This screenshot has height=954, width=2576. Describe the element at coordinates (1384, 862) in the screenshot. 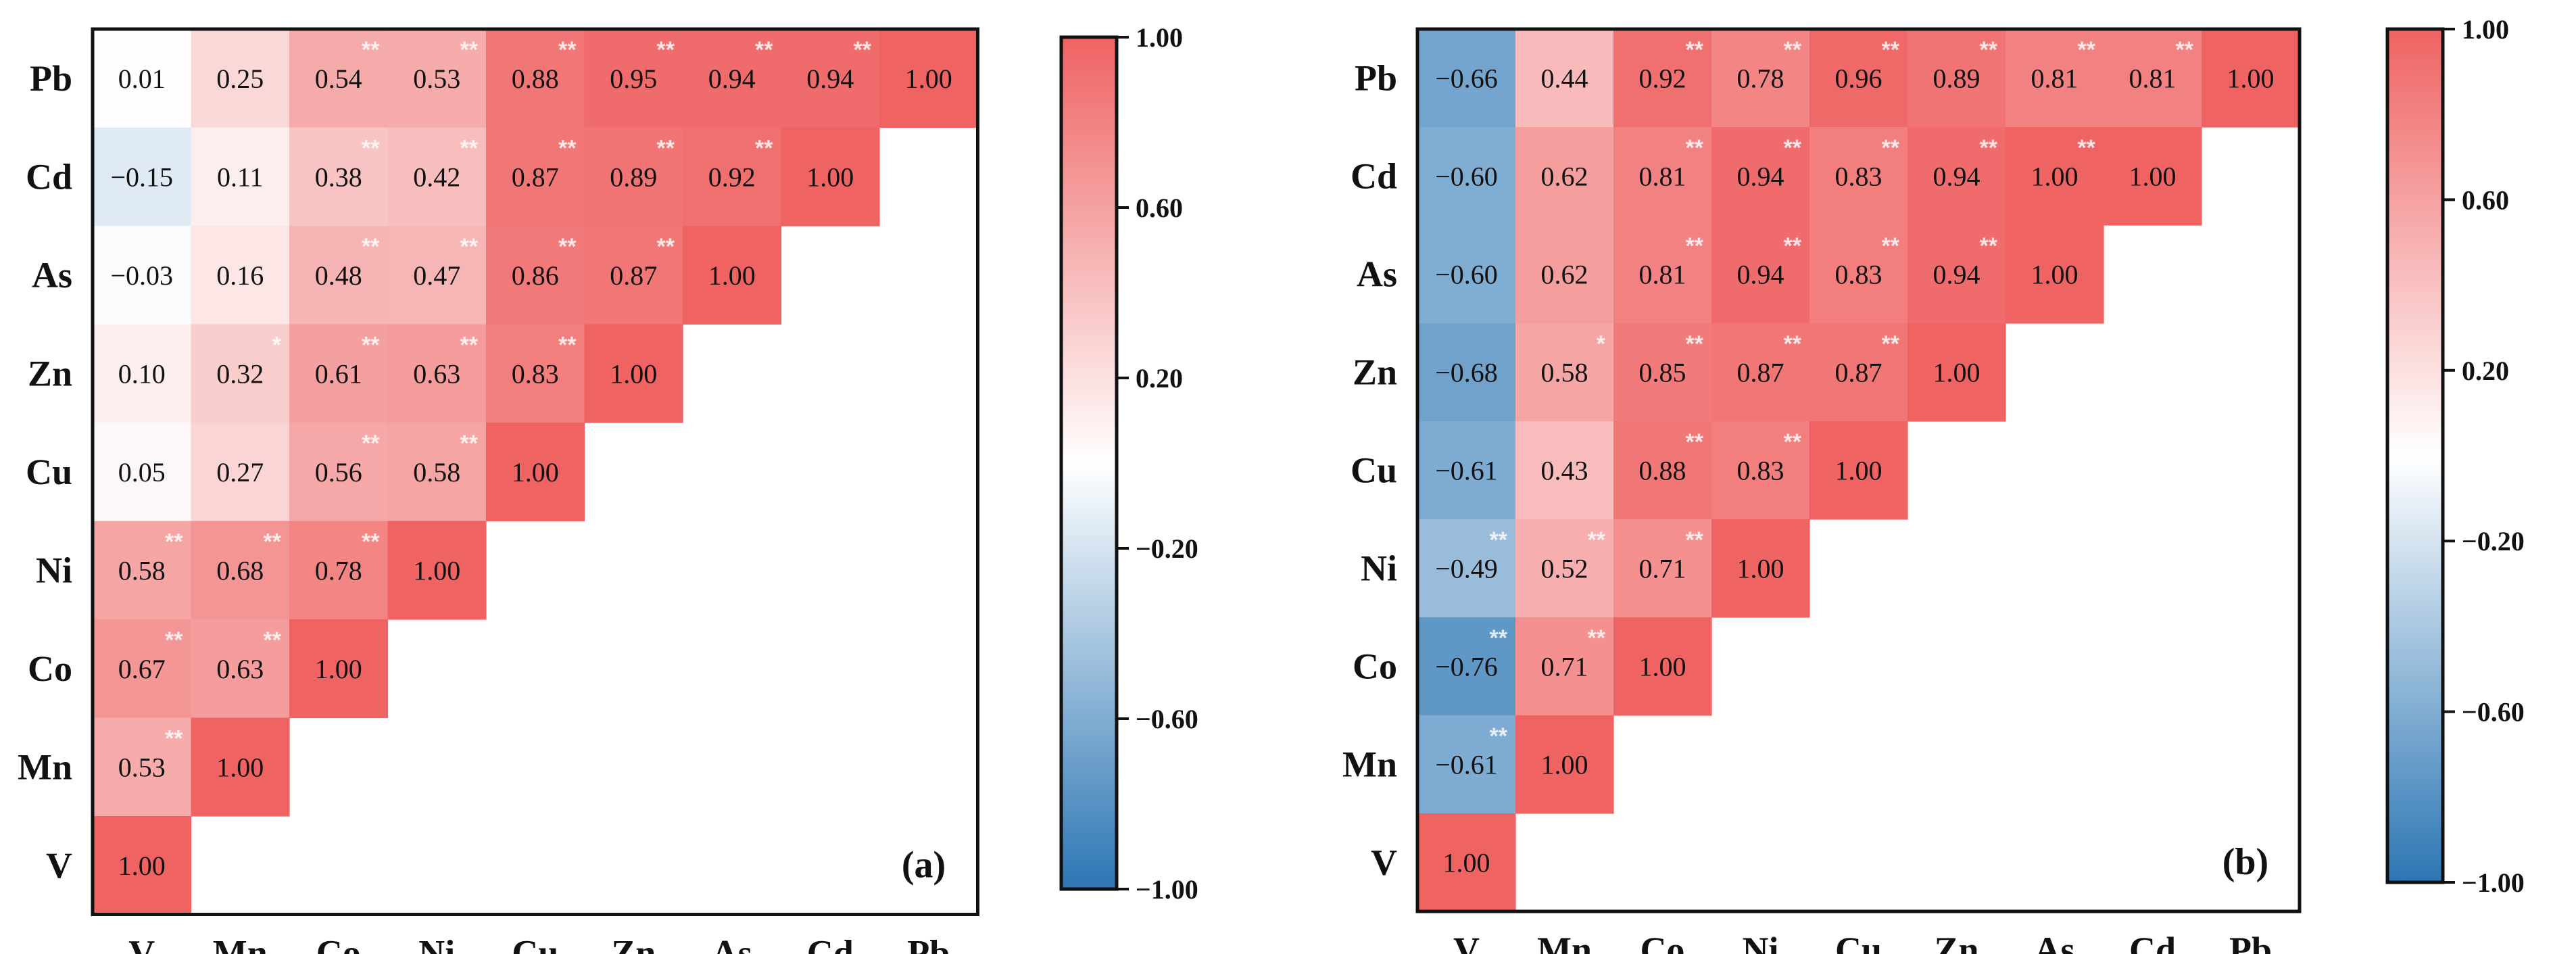

I see `y-tick-label: V` at that location.